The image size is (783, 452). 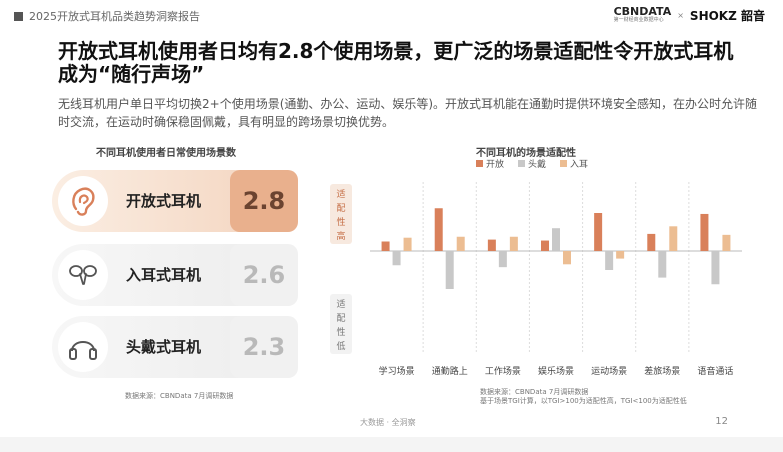 I want to click on scene-count-row-open: 开放式耳机 2.8, so click(x=175, y=201).